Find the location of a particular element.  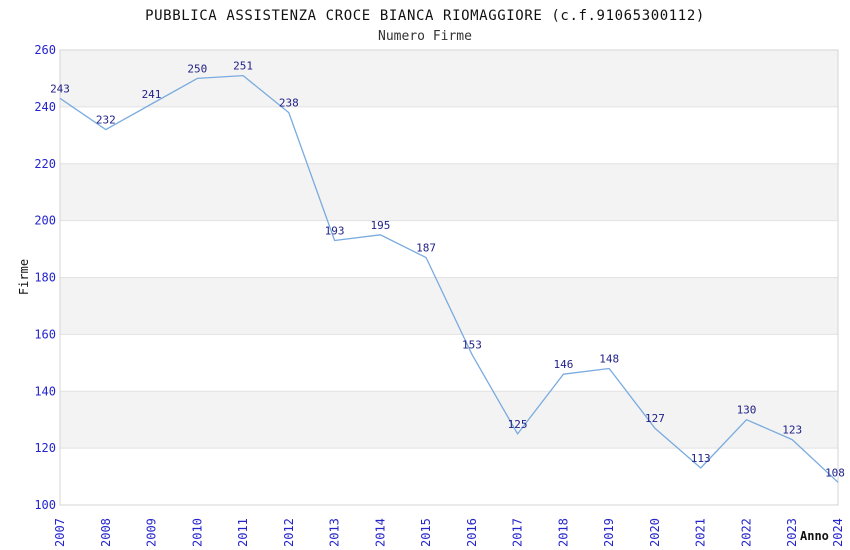

y-tick-label-200: 200 is located at coordinates (45, 221).